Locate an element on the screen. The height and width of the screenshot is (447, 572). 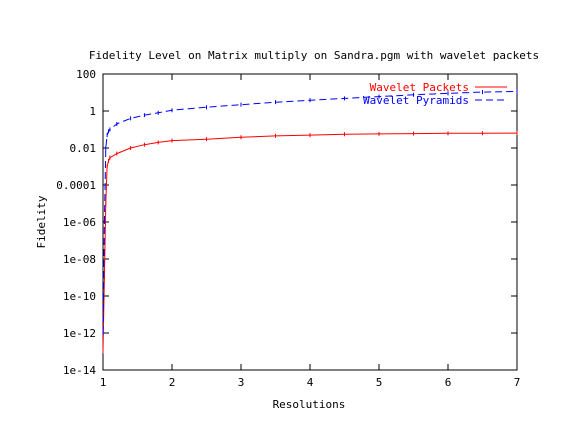
x-tick-label: 3 is located at coordinates (241, 382).